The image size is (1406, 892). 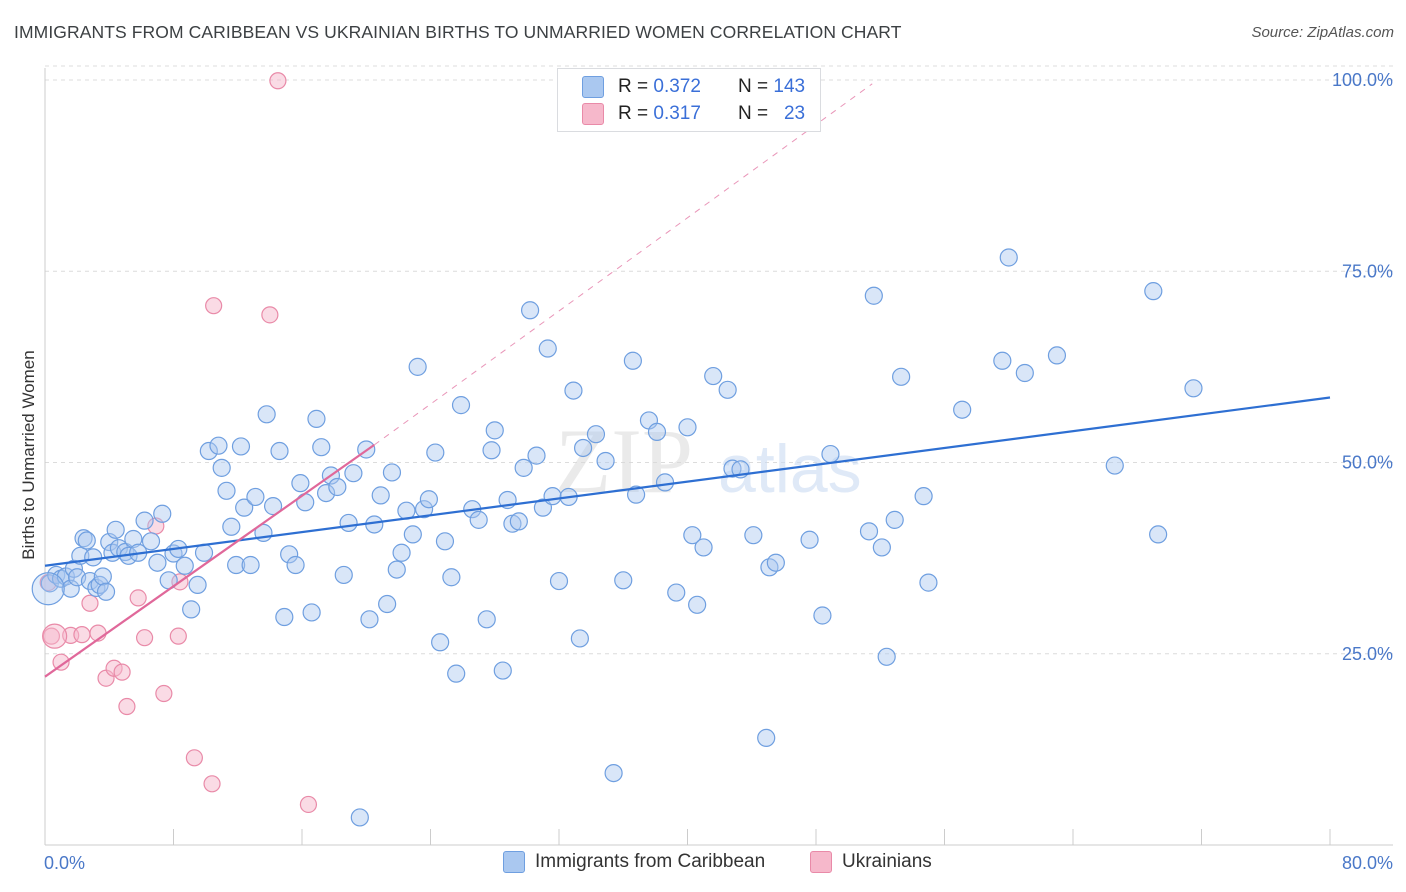 What do you see at coordinates (1367, 654) in the screenshot?
I see `y-tick-label: 25.0%` at bounding box center [1367, 654].